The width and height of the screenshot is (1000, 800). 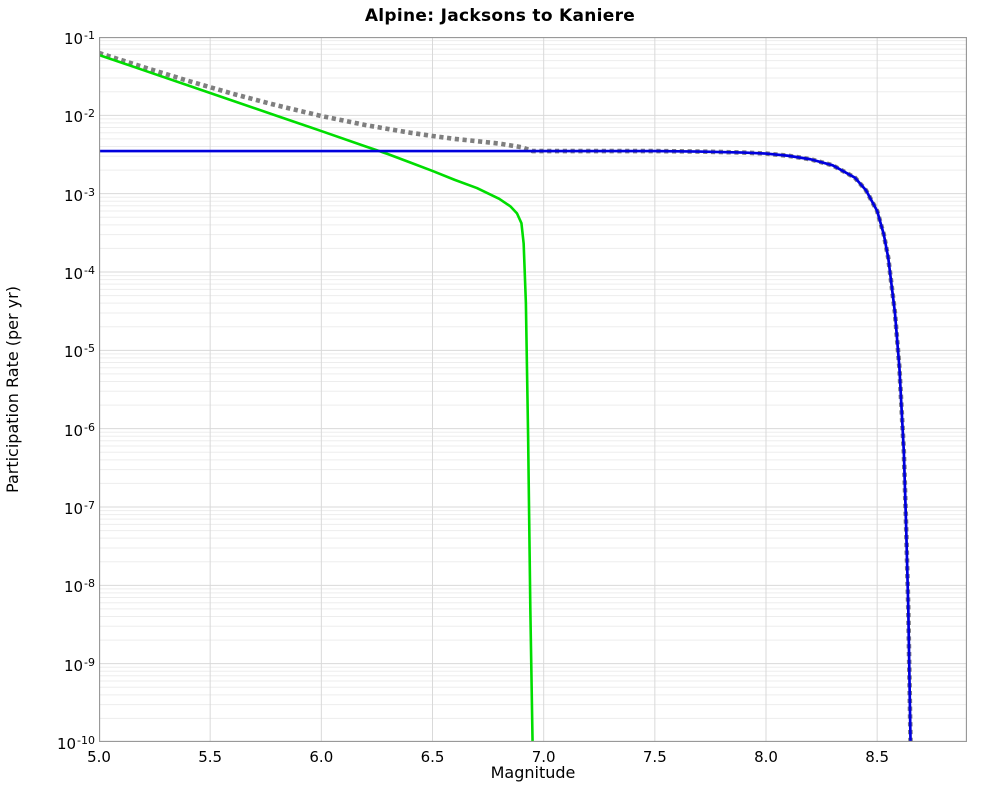 What do you see at coordinates (75, 743) in the screenshot?
I see `y-tick-label: 10⁻¹⁰` at bounding box center [75, 743].